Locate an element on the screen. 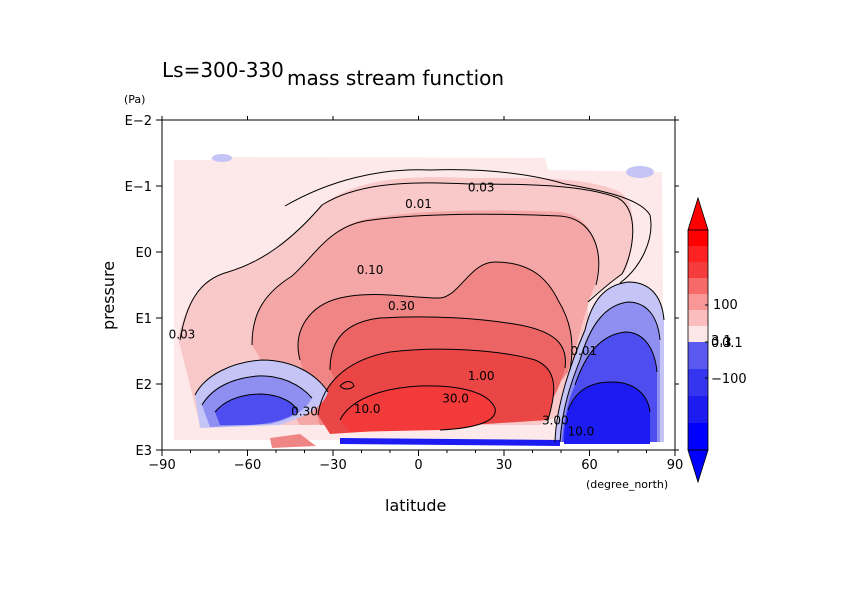  region-blue-south-deep is located at coordinates (256, 409).